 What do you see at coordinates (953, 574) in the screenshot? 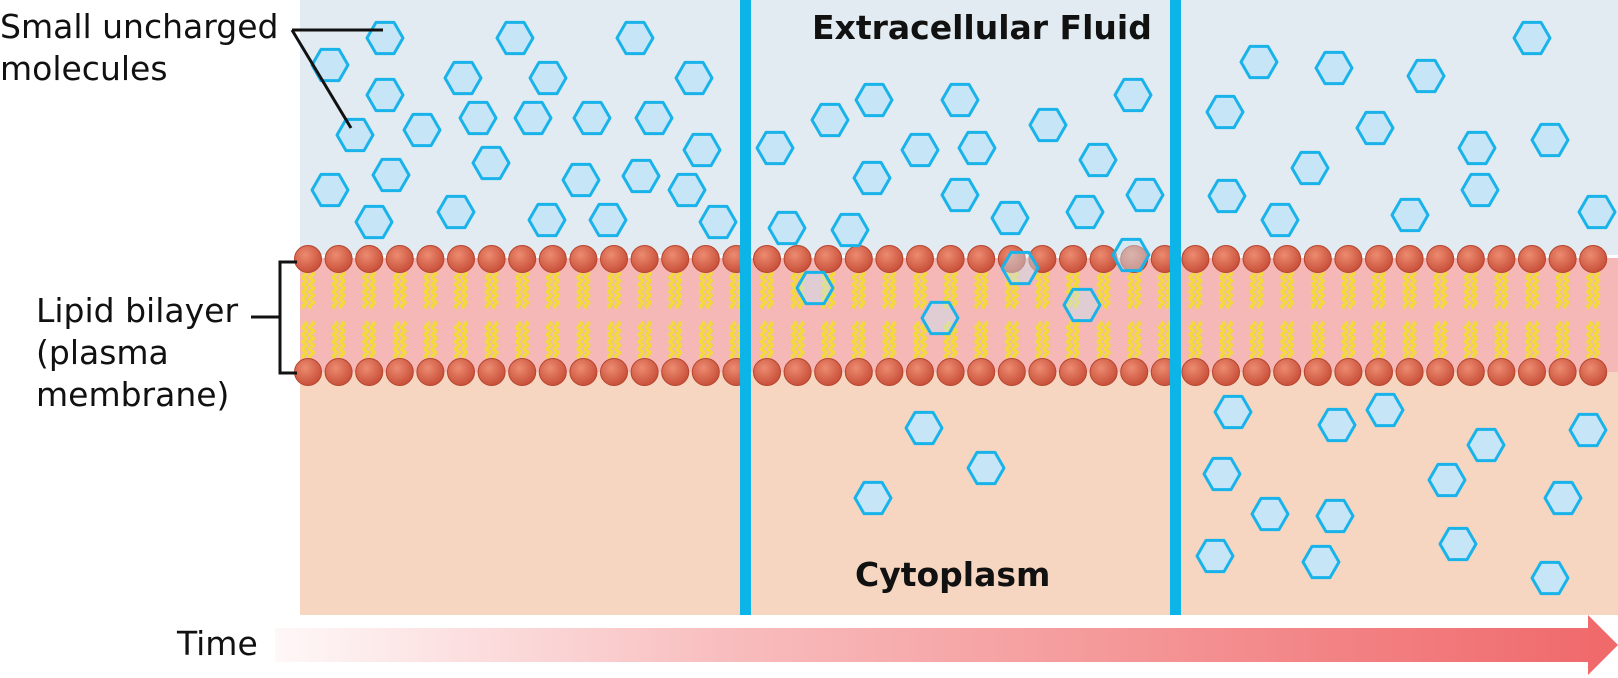
I see `cytoplasm-title: Cytoplasm` at bounding box center [953, 574].